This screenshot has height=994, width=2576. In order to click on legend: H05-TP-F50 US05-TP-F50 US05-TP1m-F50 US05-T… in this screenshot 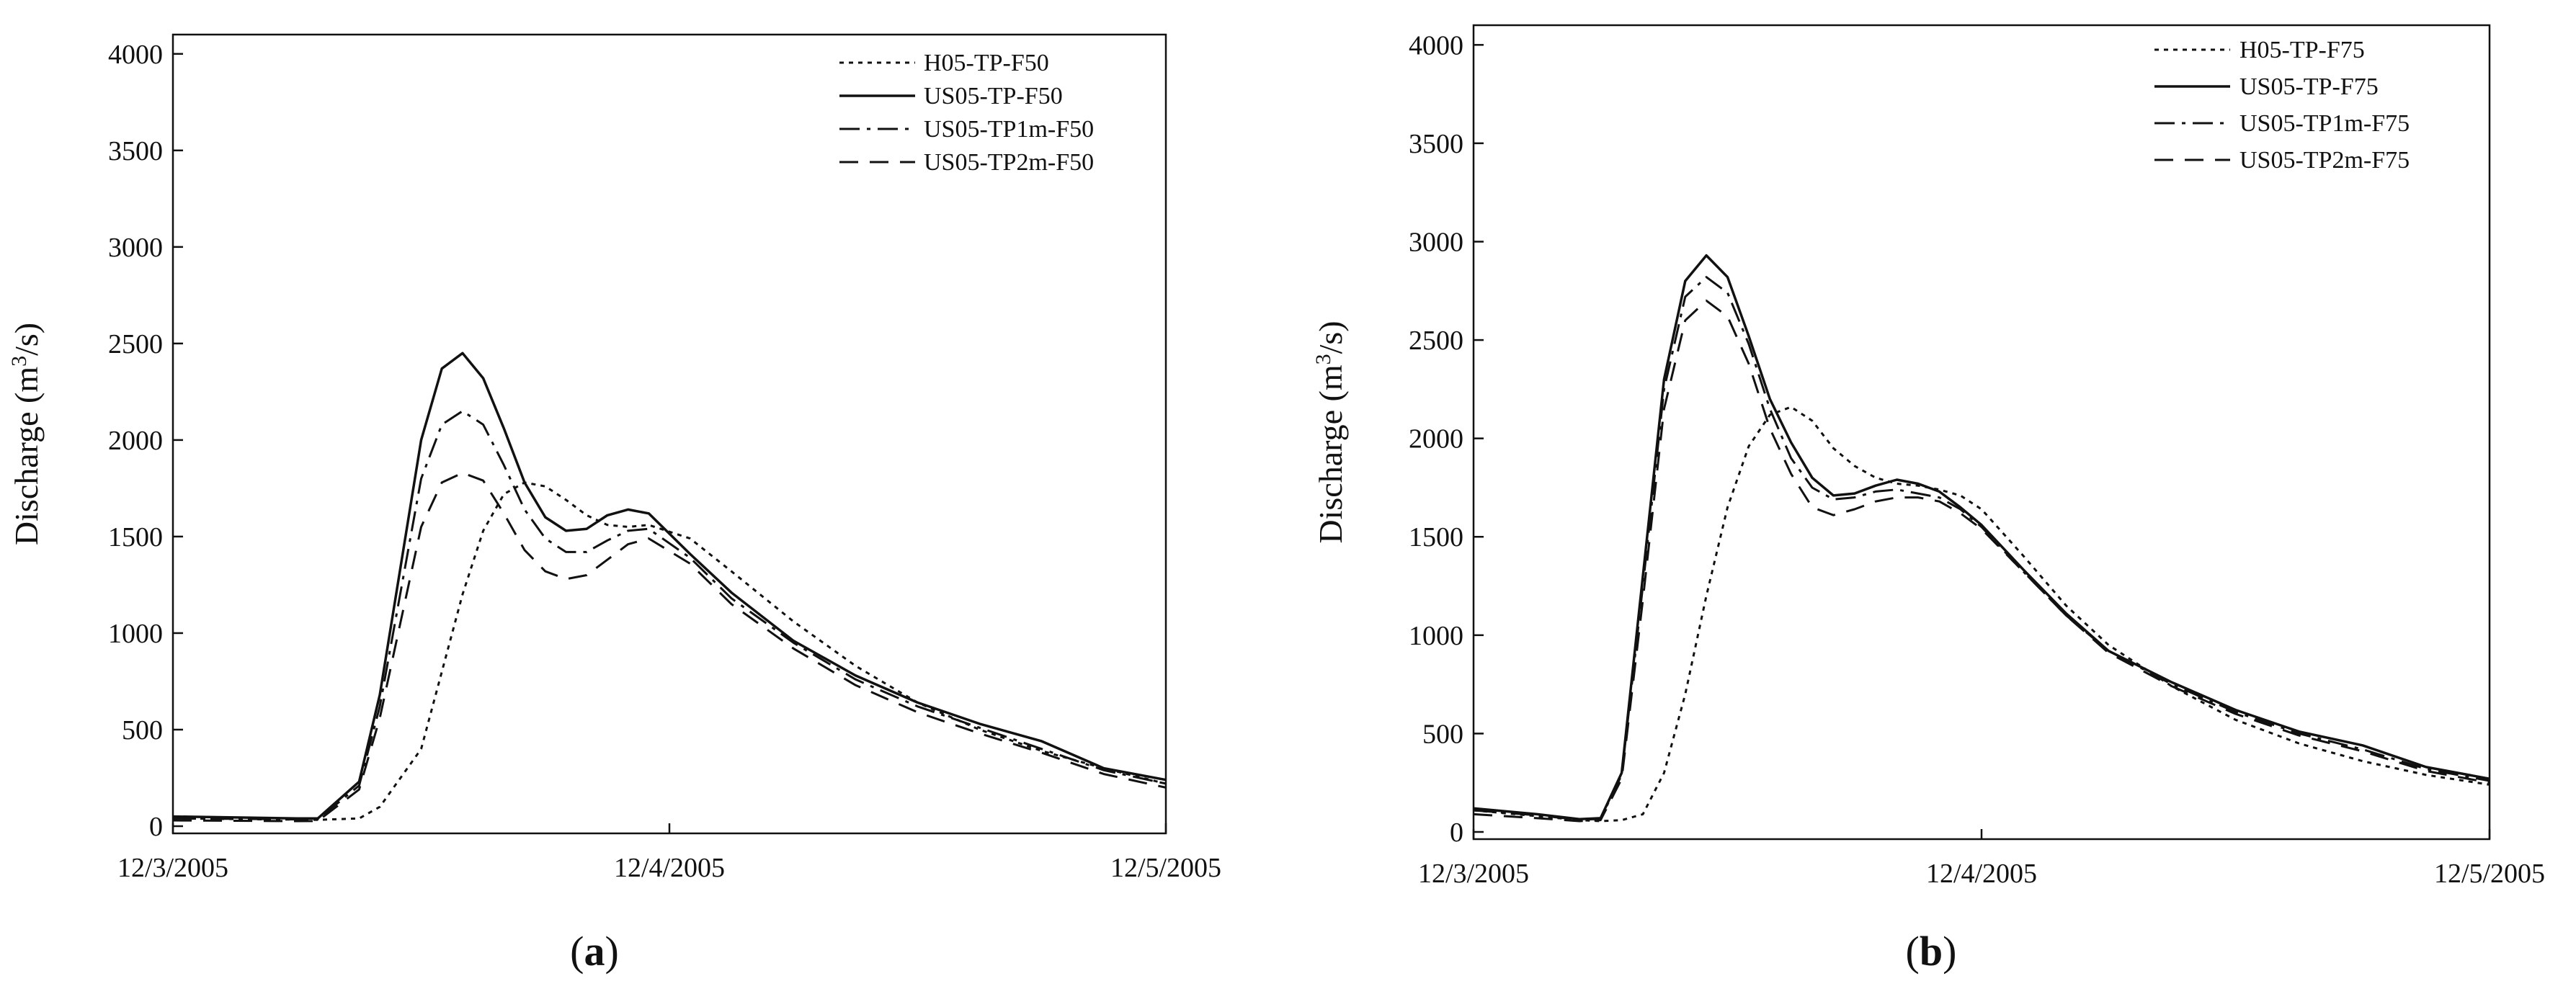, I will do `click(966, 113)`.